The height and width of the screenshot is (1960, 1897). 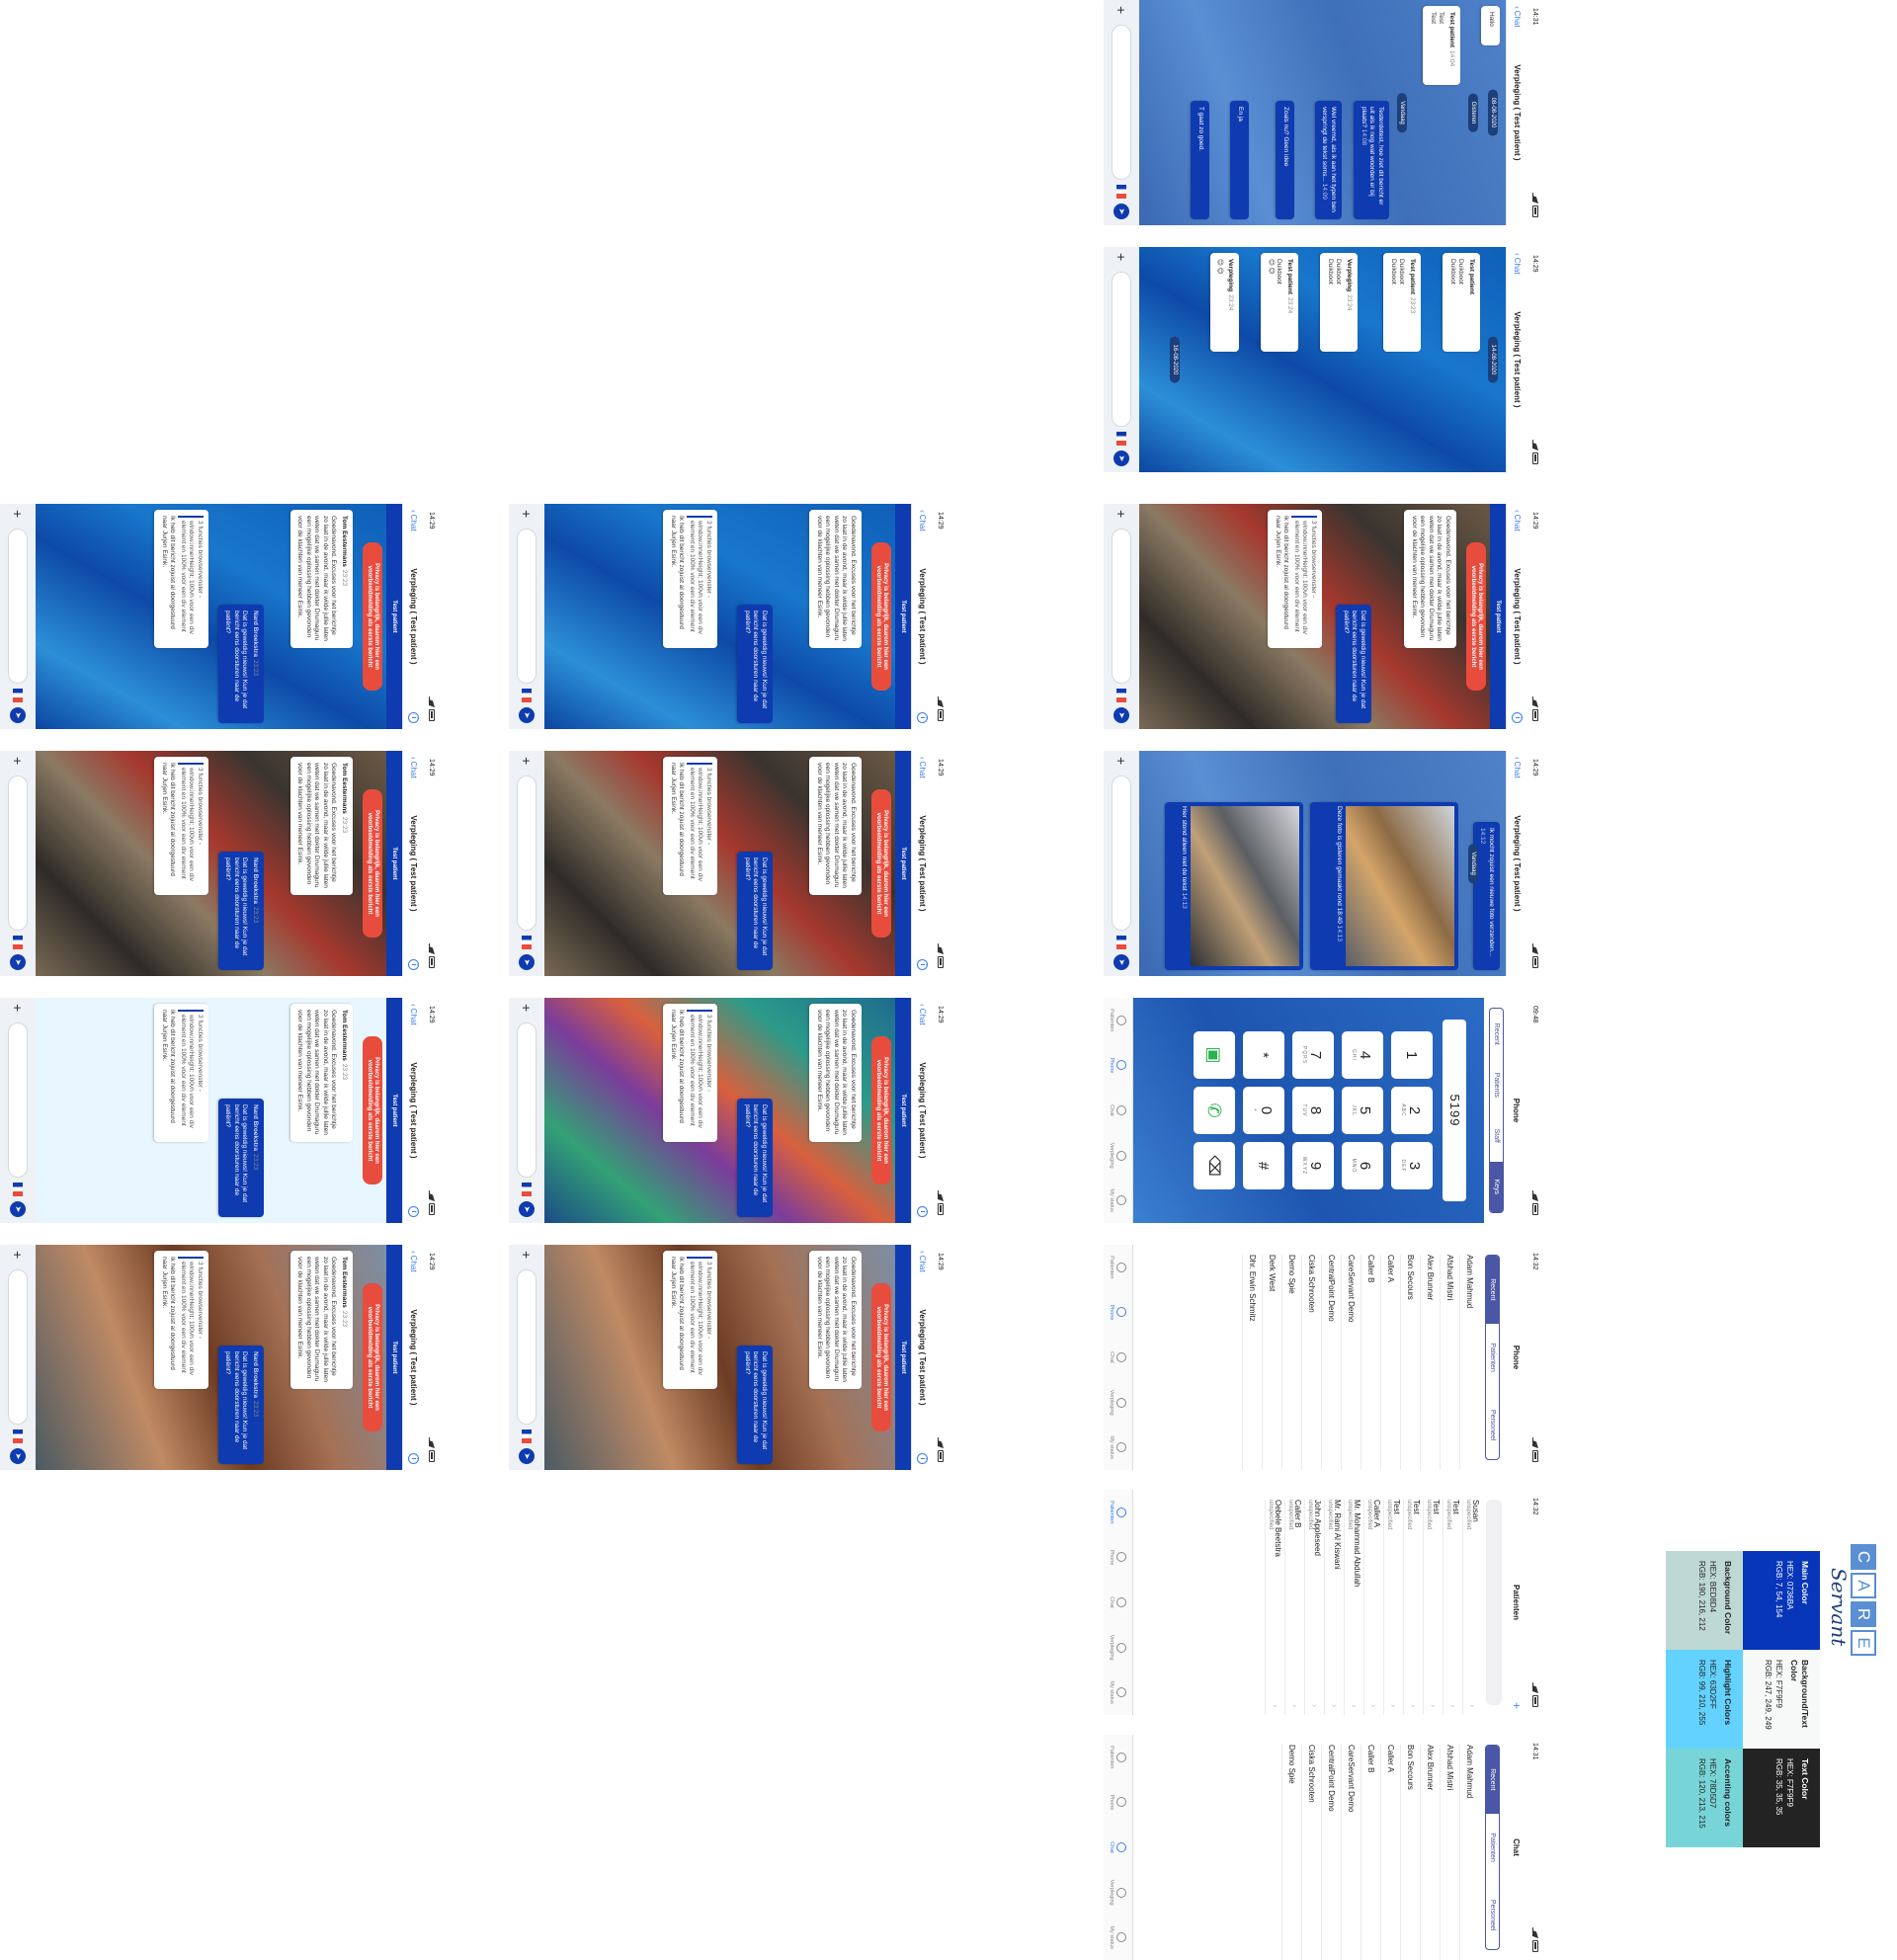 What do you see at coordinates (1351, 1362) in the screenshot?
I see `list-item: CareServant Demo` at bounding box center [1351, 1362].